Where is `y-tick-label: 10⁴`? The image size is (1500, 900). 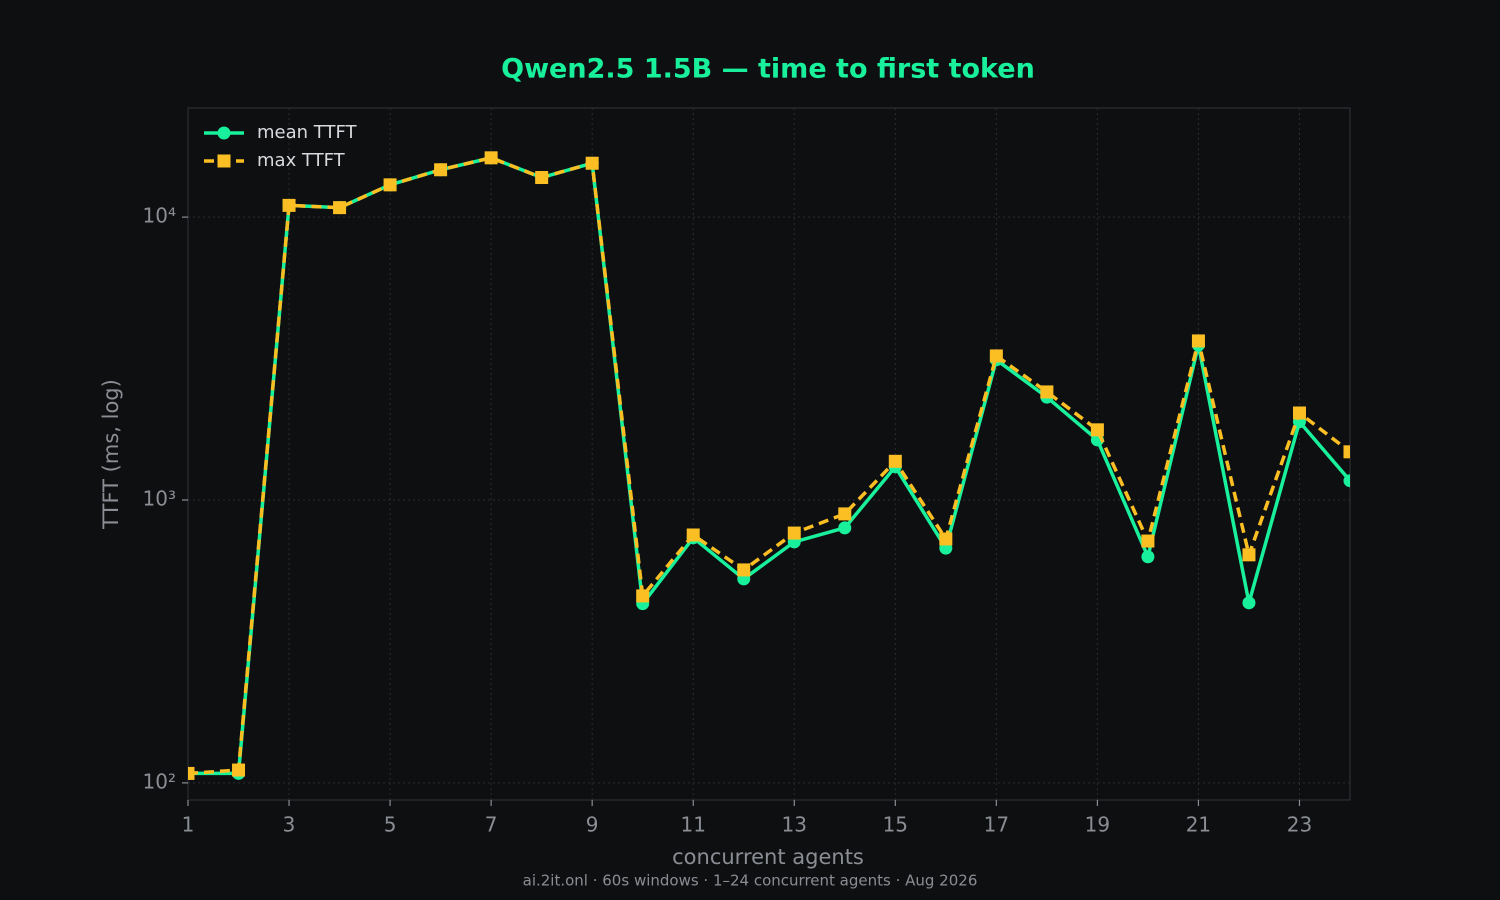
y-tick-label: 10⁴ is located at coordinates (159, 216).